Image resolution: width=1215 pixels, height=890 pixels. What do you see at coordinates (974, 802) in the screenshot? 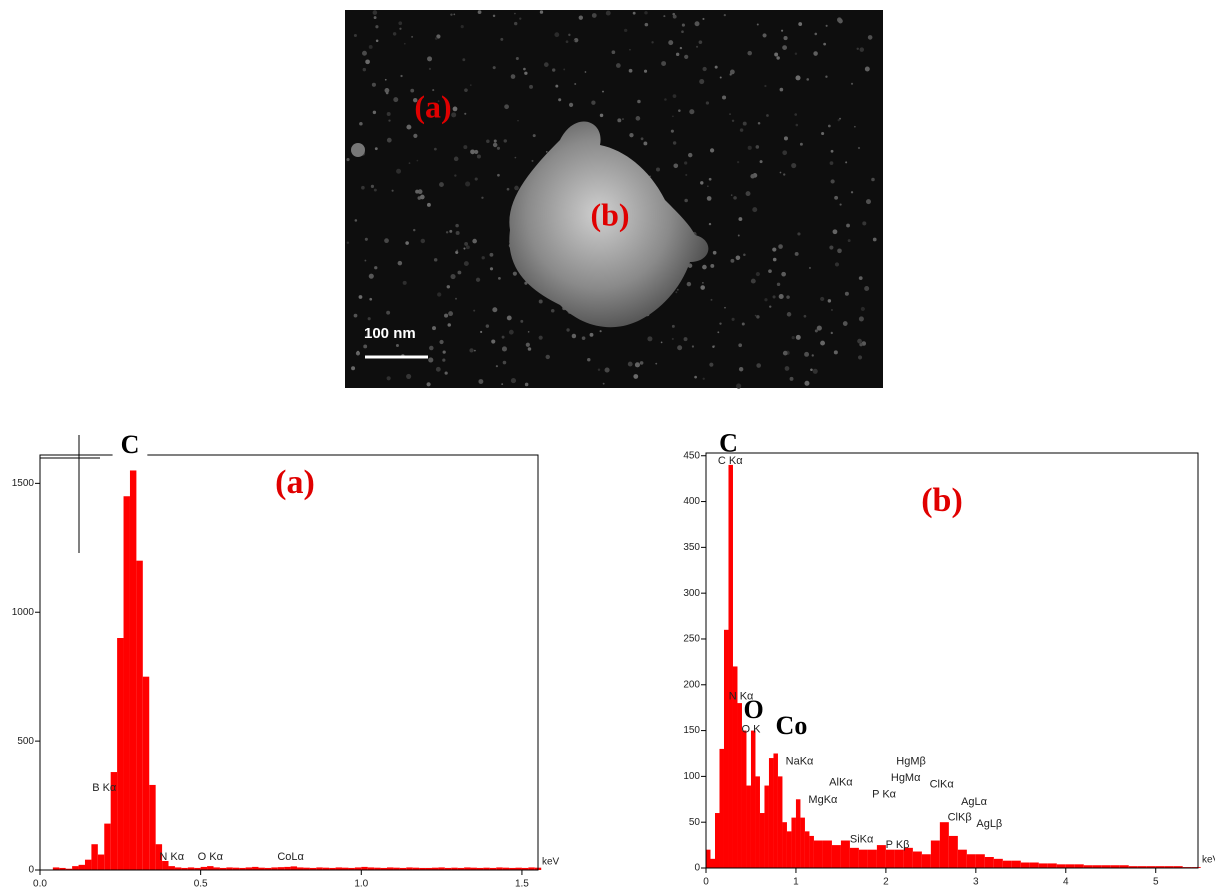
I see `peak-label: AgLα` at bounding box center [974, 802].